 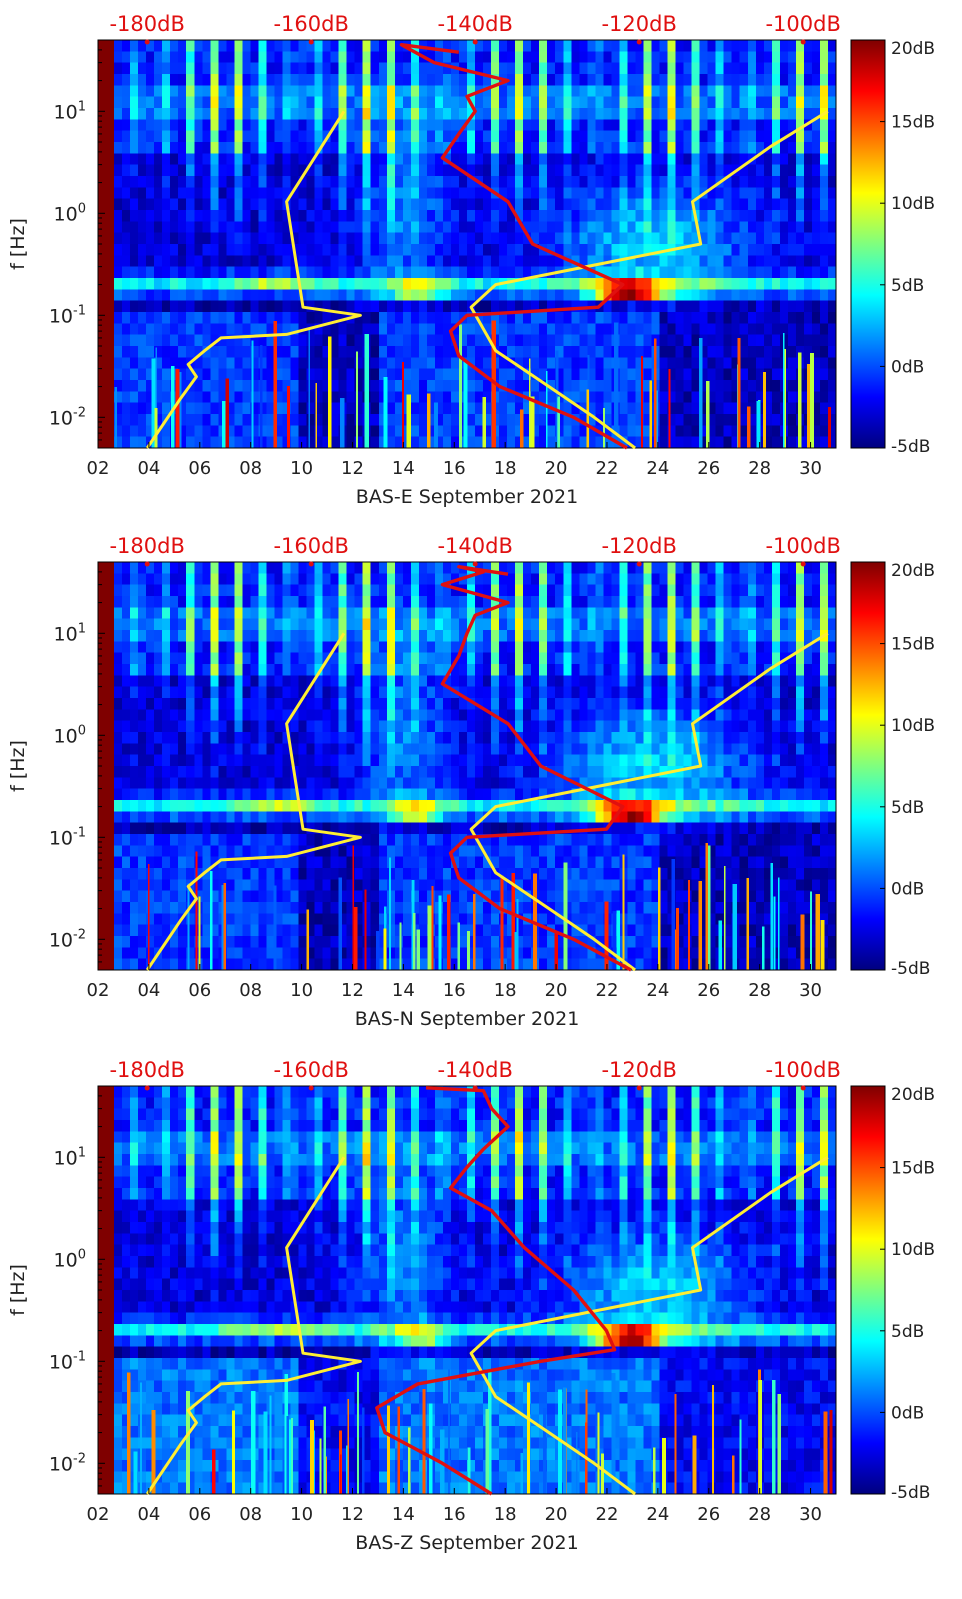 What do you see at coordinates (366, 391) in the screenshot?
I see `heatmap-streak` at bounding box center [366, 391].